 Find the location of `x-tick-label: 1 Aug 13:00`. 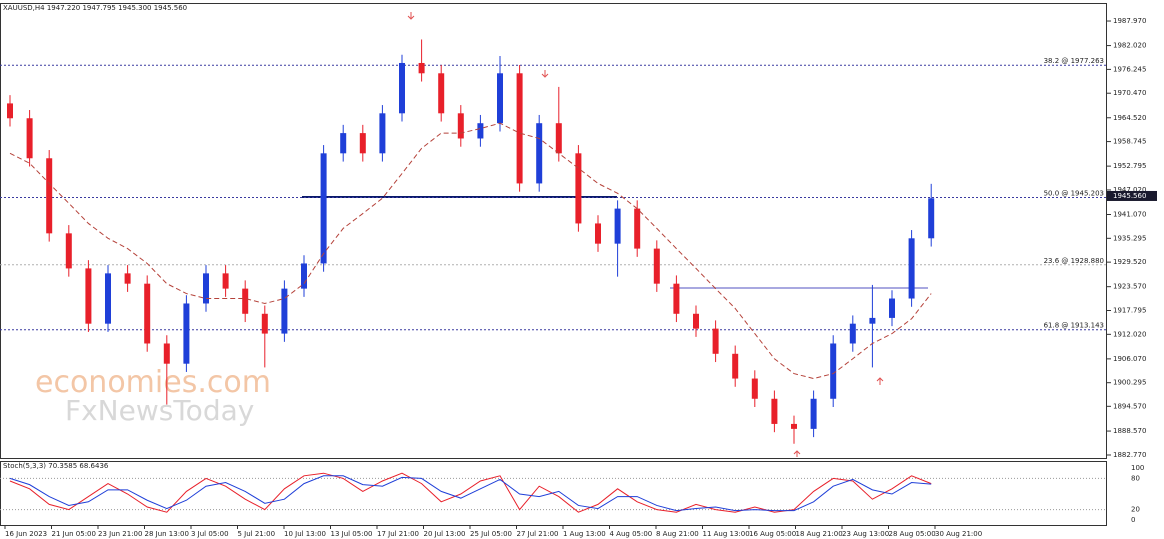

x-tick-label: 1 Aug 13:00 is located at coordinates (584, 534).